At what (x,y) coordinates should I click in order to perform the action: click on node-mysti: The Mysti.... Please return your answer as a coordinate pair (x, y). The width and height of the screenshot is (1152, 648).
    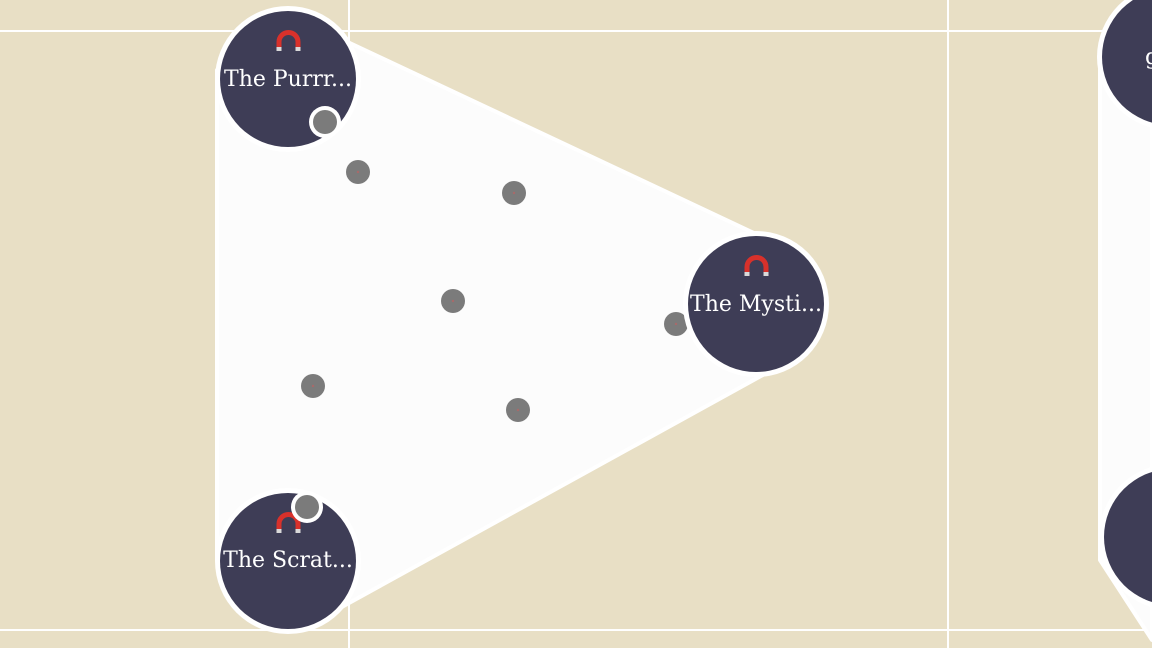
    Looking at the image, I should click on (756, 304).